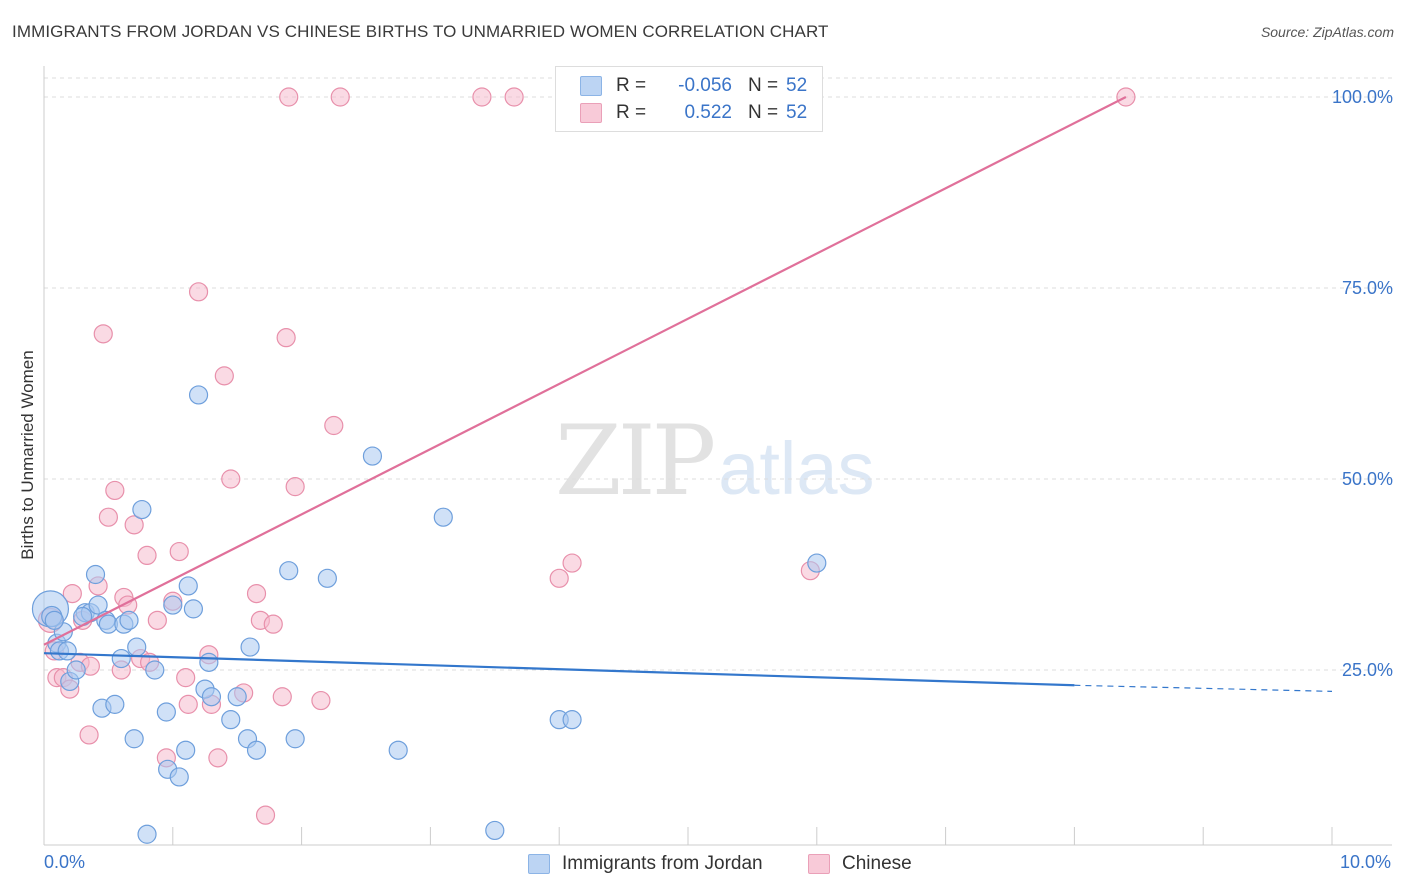  I want to click on legend-label-jordan: Immigrants from Jordan, so click(662, 863).